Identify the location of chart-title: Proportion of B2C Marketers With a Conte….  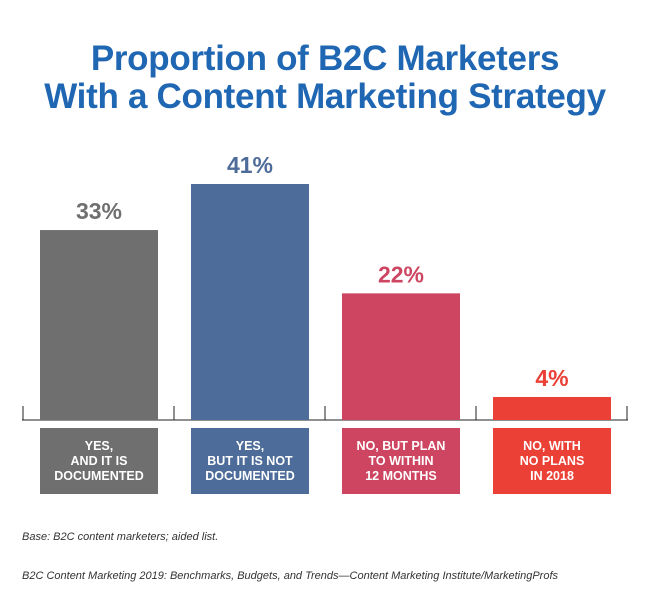
(325, 78).